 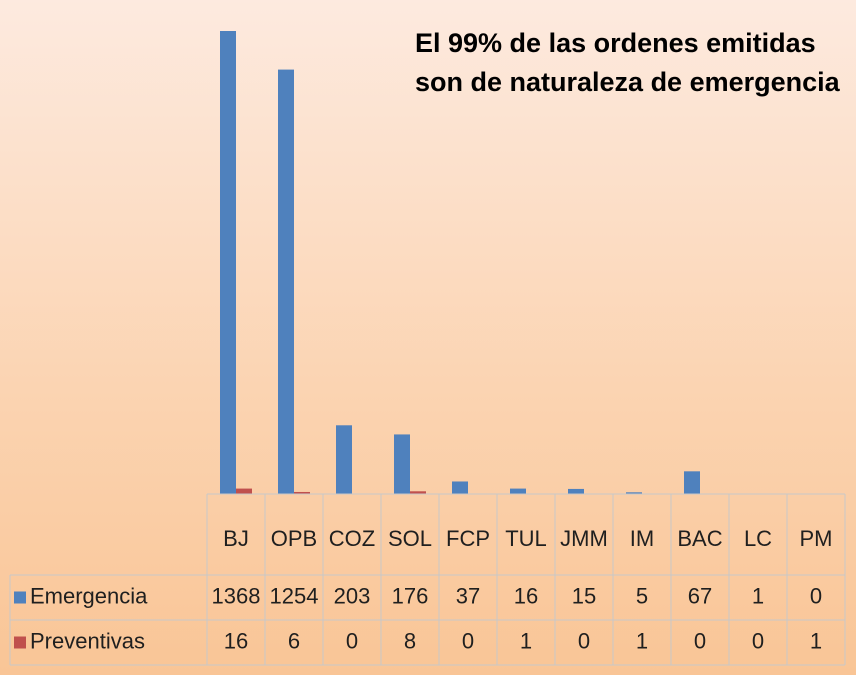 I want to click on table-value: 37, so click(x=468, y=595).